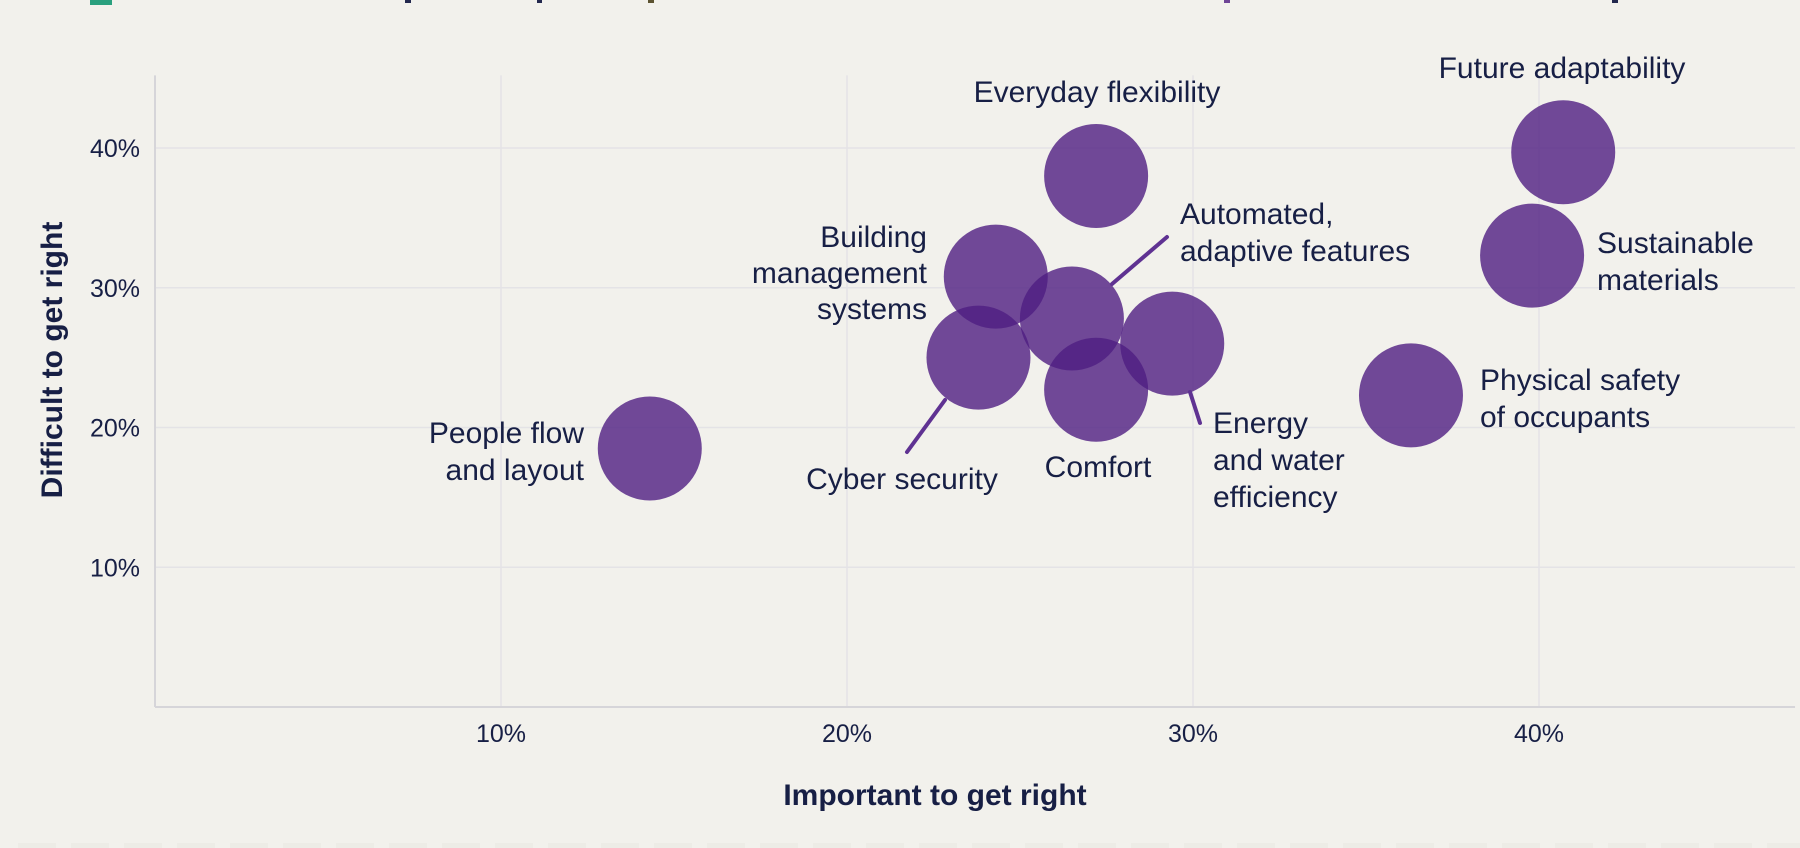  Describe the element at coordinates (1675, 262) in the screenshot. I see `bubble-label-sustainable-materials: Sustainable materials` at that location.